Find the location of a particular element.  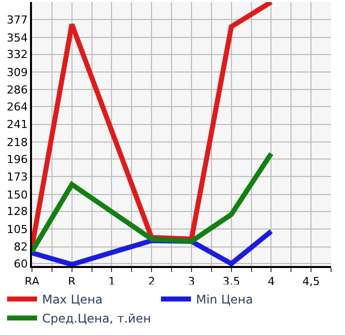

x-tick-label: 4,5 is located at coordinates (311, 281).